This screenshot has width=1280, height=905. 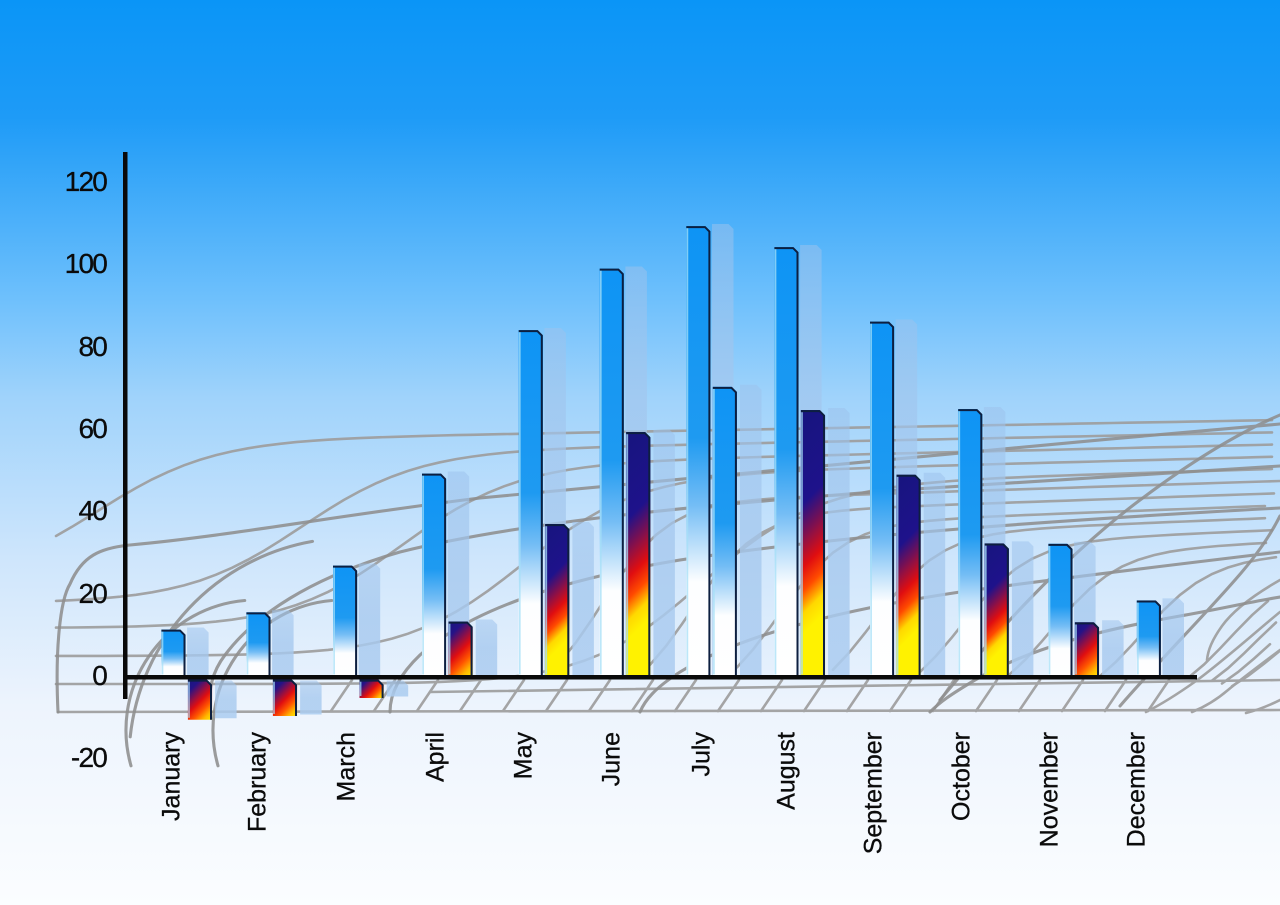 I want to click on svg-text: 100, so click(x=86, y=263).